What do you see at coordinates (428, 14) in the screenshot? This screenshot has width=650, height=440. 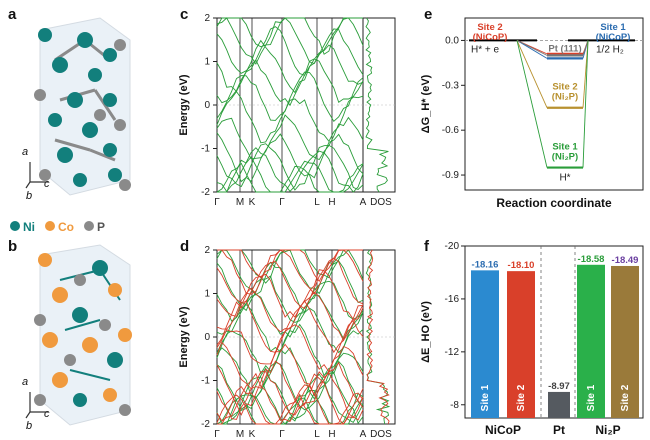 I see `panel-label-e: e` at bounding box center [428, 14].